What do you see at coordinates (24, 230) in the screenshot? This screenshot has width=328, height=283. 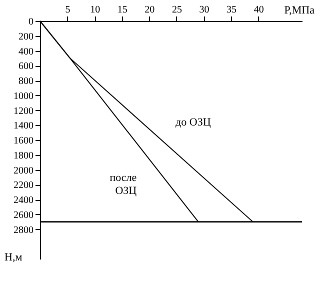 I see `y-tick-label: 2800` at bounding box center [24, 230].